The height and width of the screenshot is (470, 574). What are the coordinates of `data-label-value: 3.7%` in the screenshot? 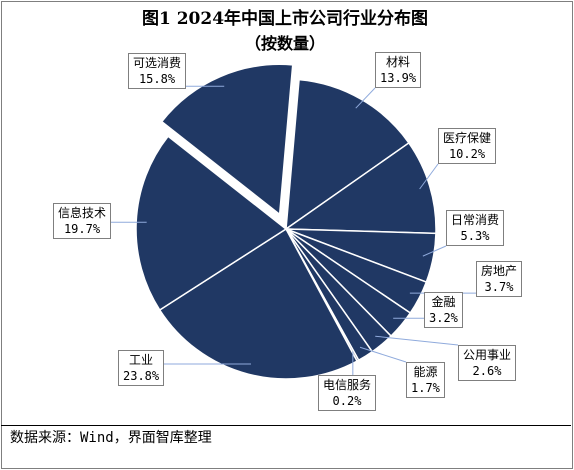 It's located at (499, 287).